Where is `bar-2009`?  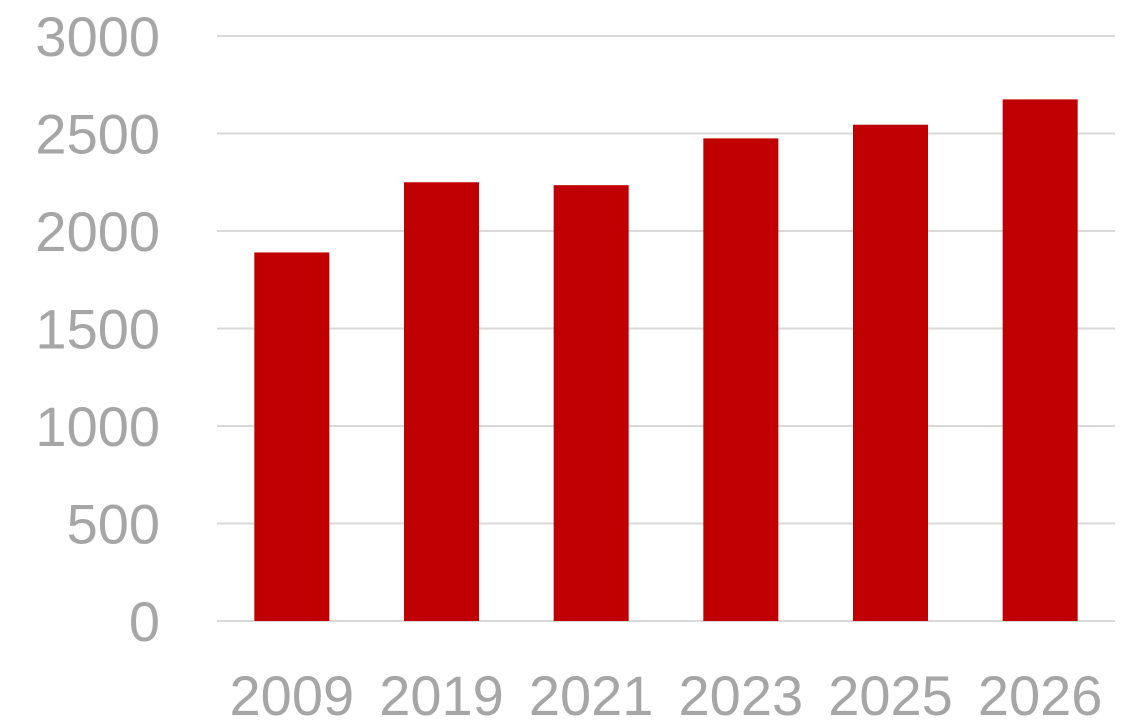 bar-2009 is located at coordinates (291, 436).